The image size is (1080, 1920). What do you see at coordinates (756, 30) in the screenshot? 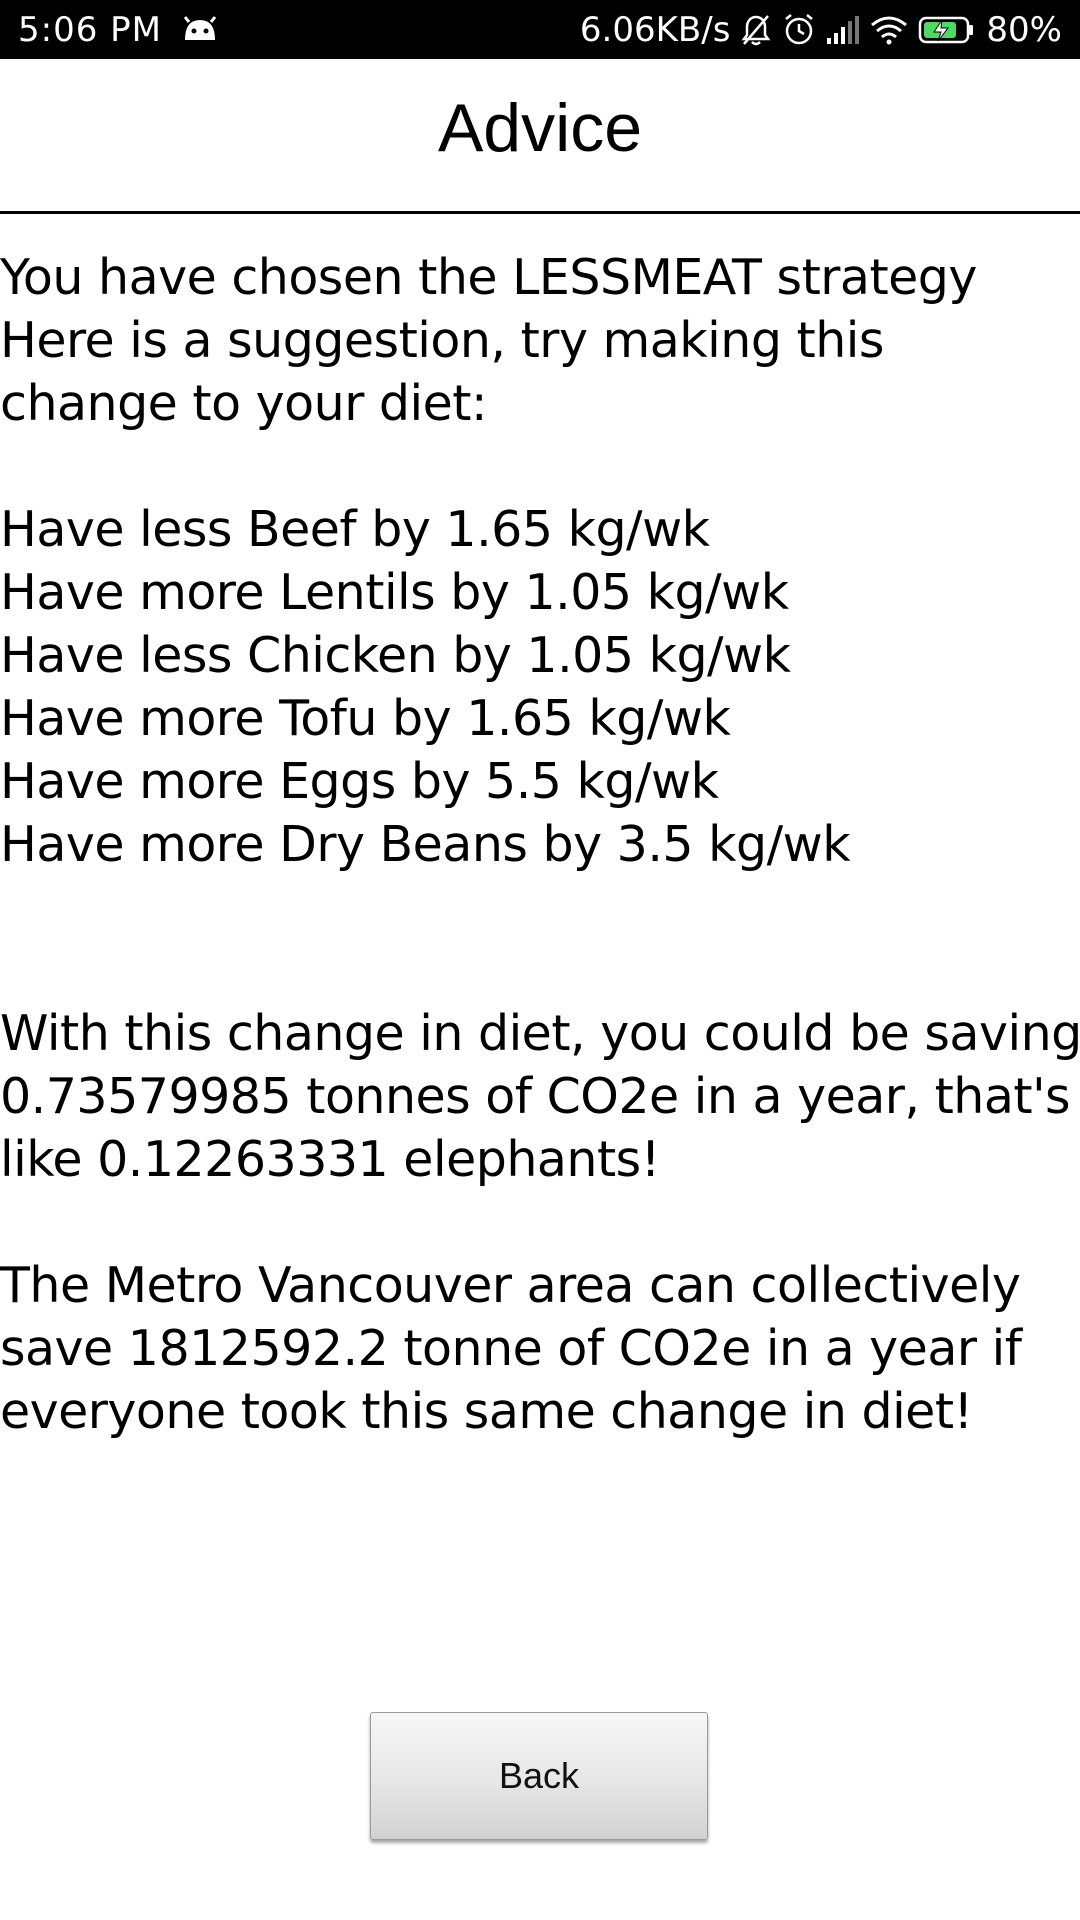
I see `mute-icon` at bounding box center [756, 30].